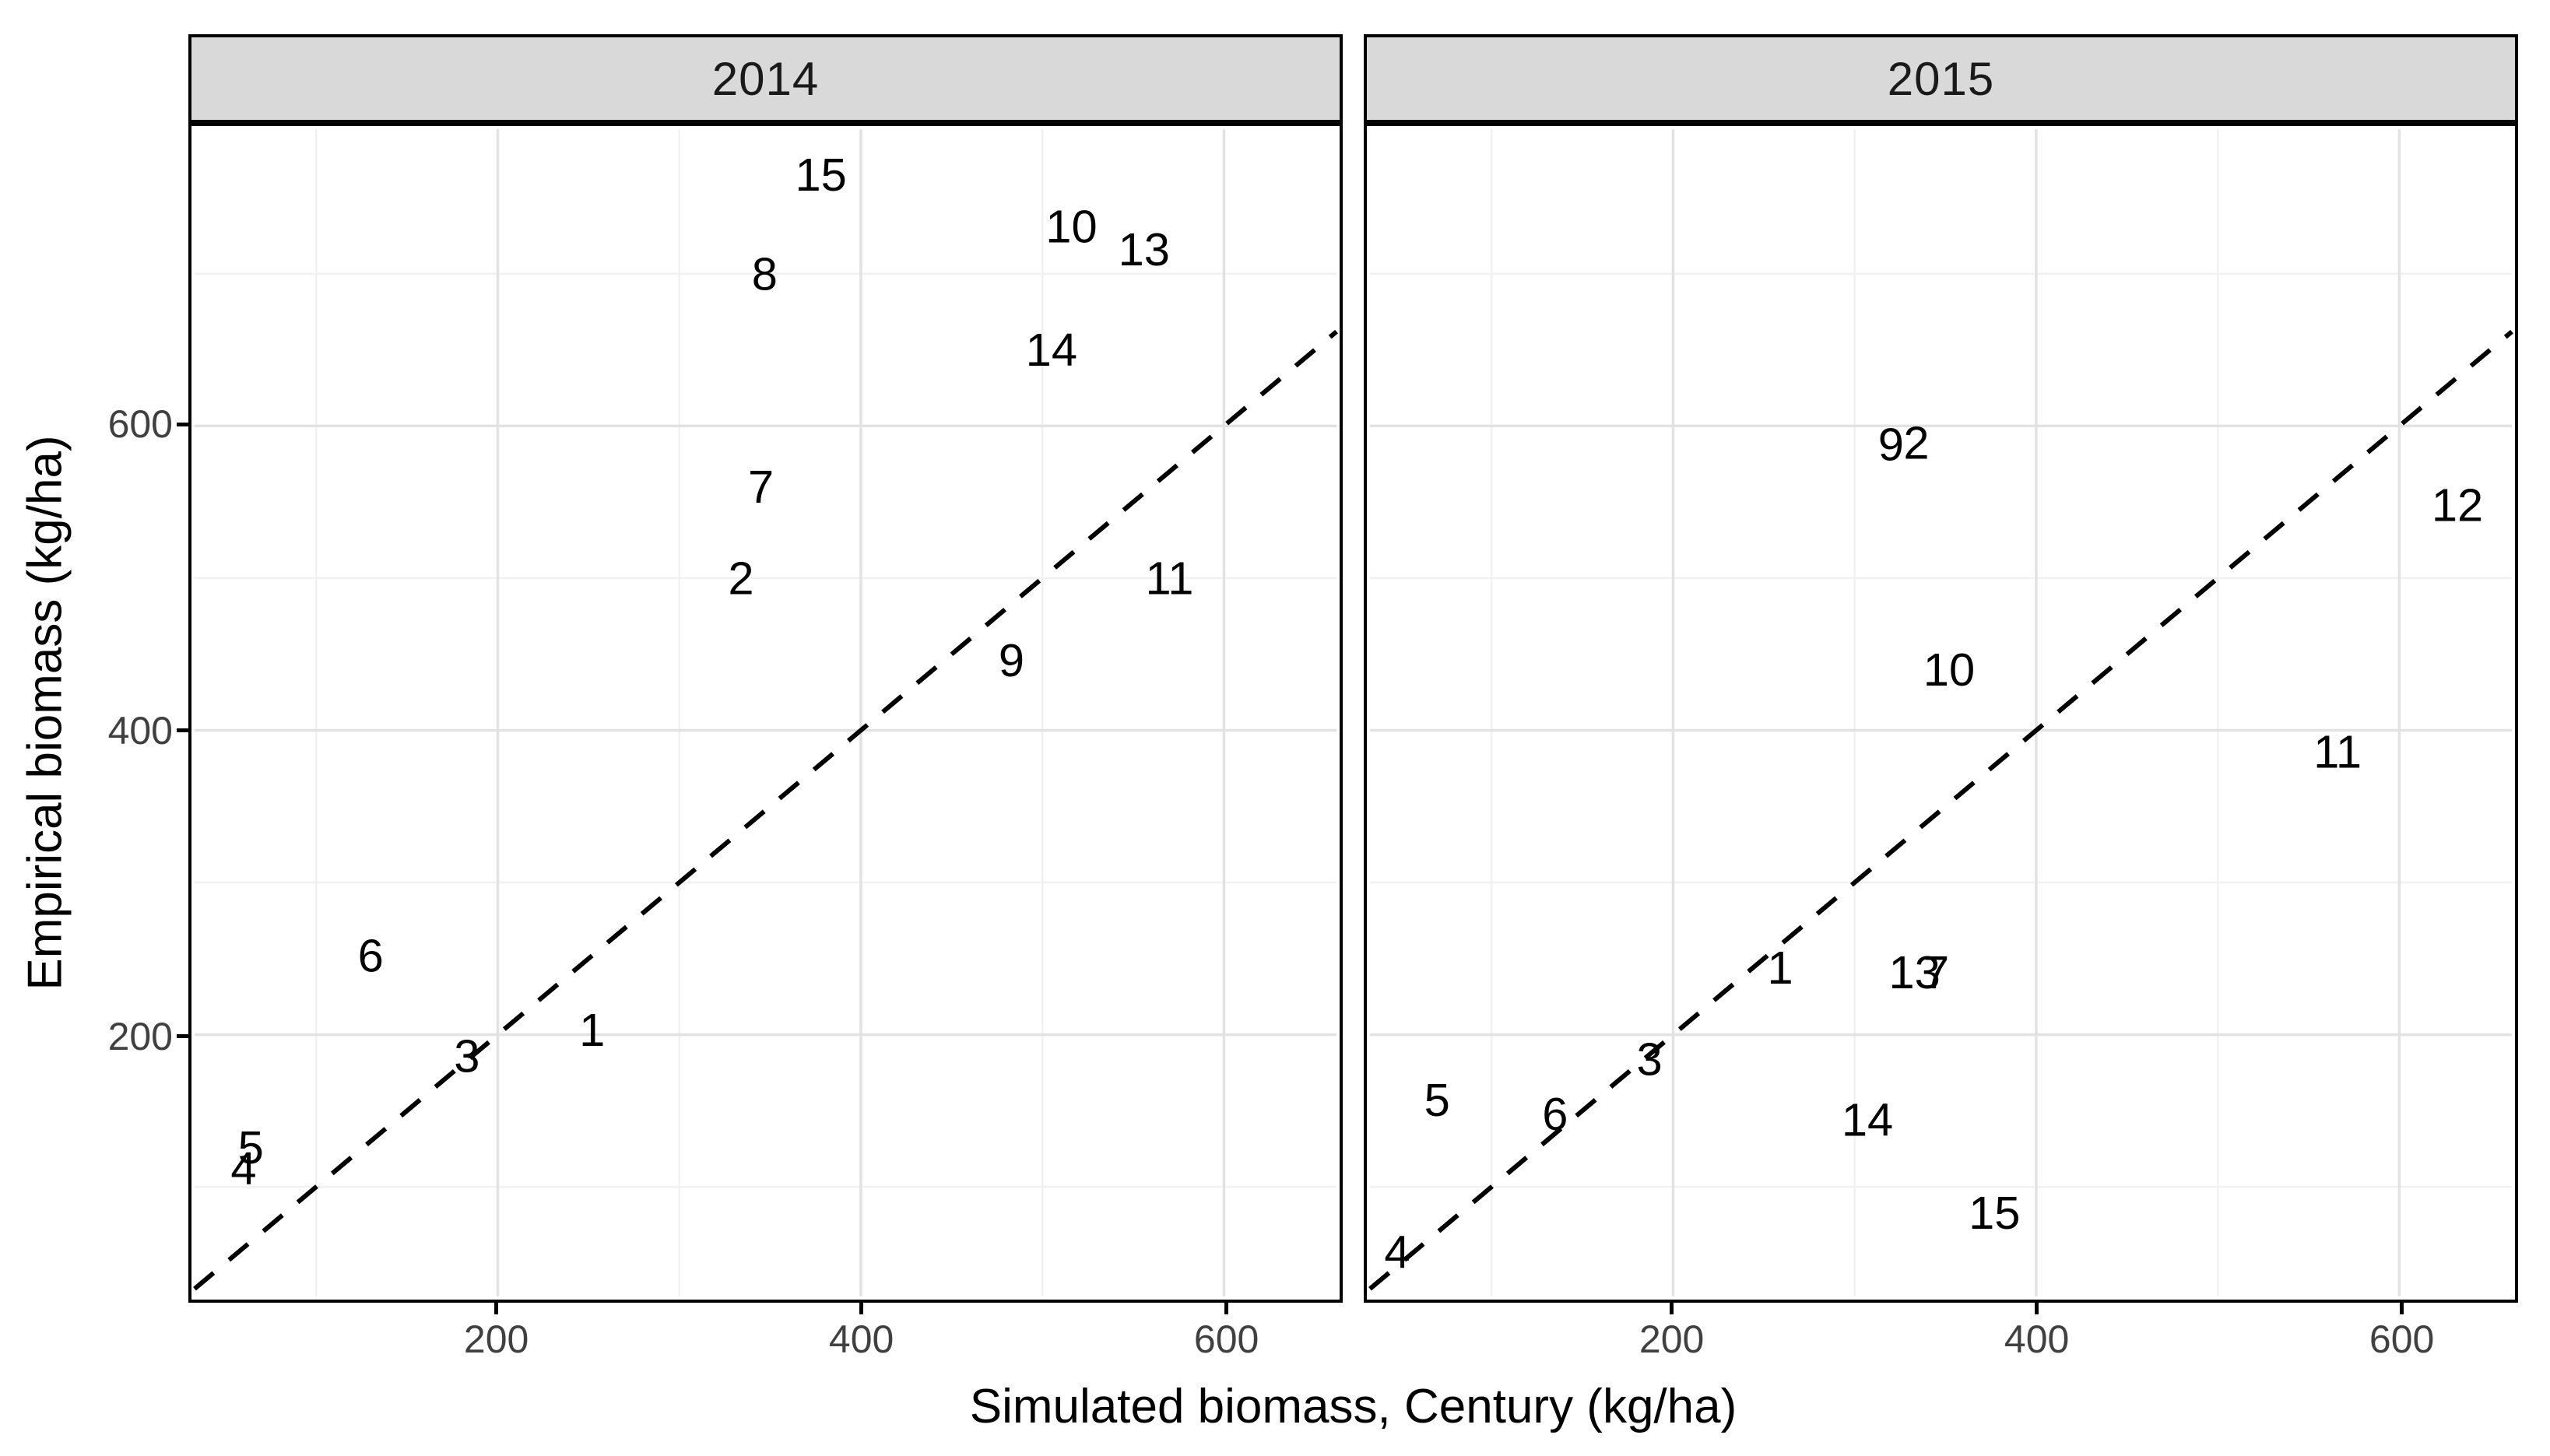 The height and width of the screenshot is (1456, 2550). What do you see at coordinates (1353, 1407) in the screenshot?
I see `x-axis-title: Simulated biomass, Century (kg/ha)` at bounding box center [1353, 1407].